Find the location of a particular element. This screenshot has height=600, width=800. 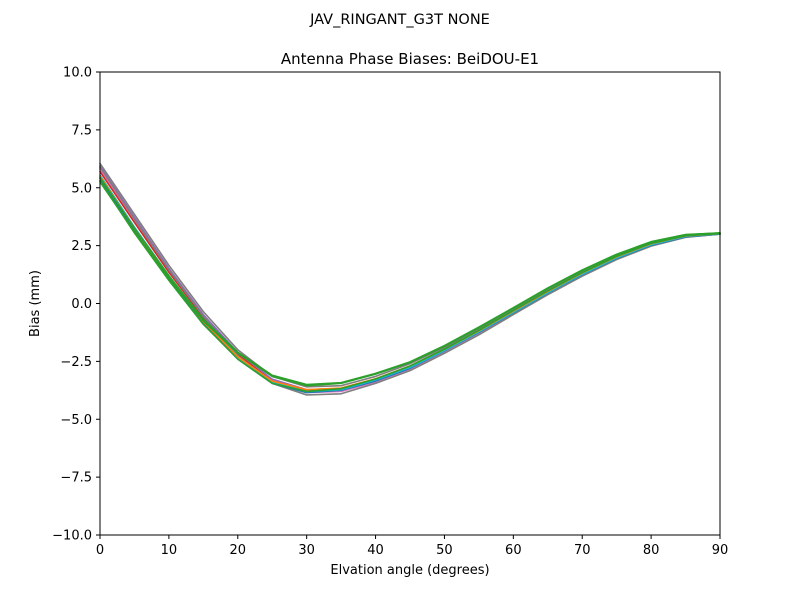

y-tick-label: −7.5 is located at coordinates (76, 478).